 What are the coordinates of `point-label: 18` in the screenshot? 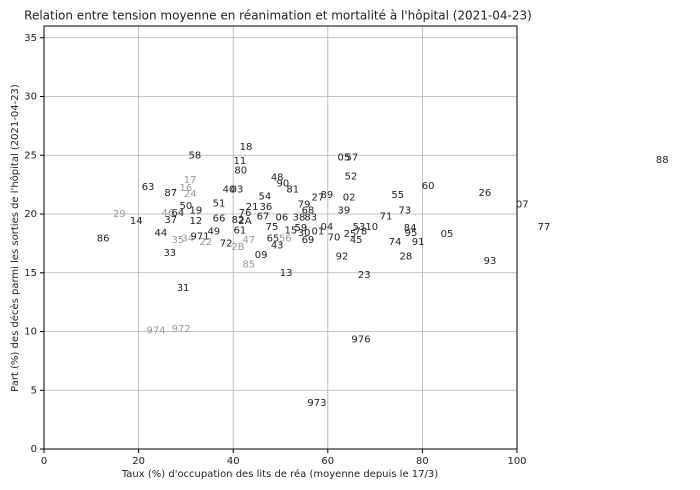 It's located at (246, 147).